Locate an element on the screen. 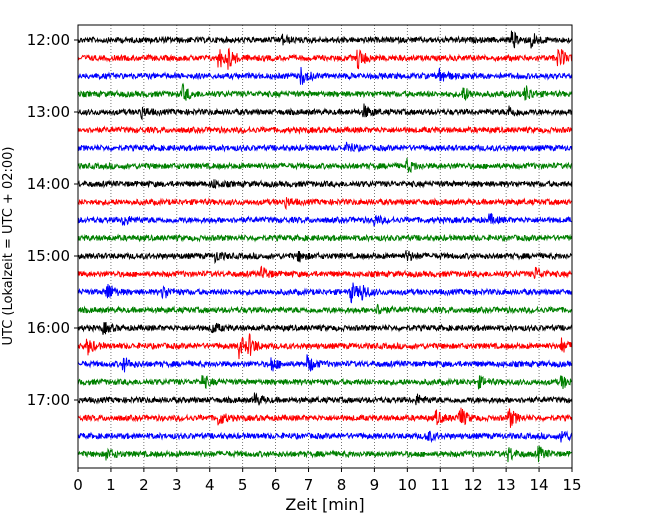 This screenshot has width=650, height=524. x-tick-label: 13 is located at coordinates (506, 485).